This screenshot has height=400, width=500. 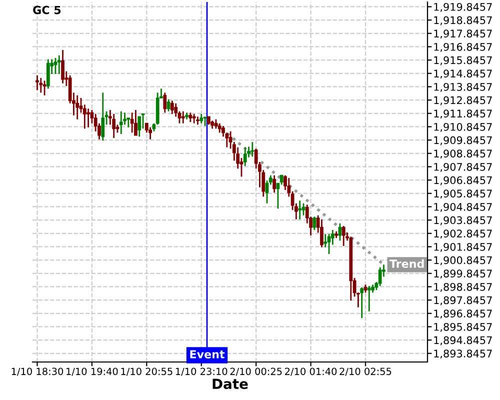 I want to click on y-tick-label: 1,897.8457, so click(x=463, y=301).